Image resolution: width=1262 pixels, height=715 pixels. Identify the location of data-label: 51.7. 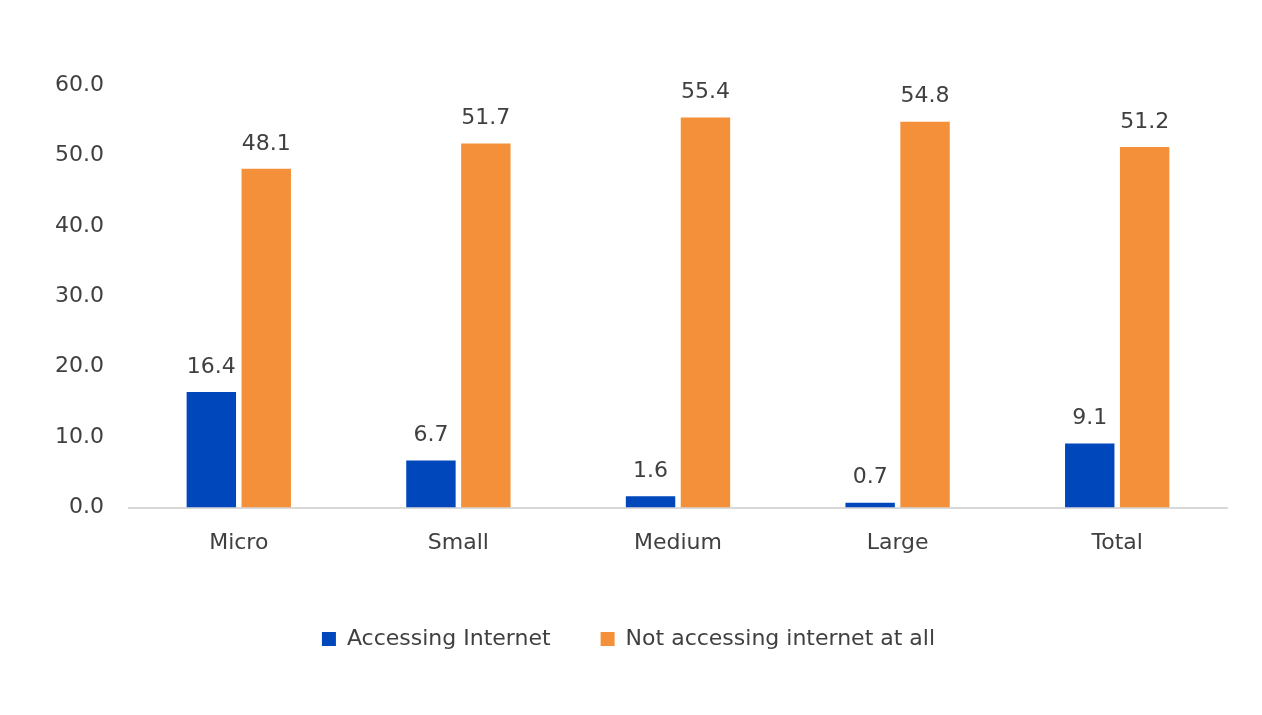
(486, 117).